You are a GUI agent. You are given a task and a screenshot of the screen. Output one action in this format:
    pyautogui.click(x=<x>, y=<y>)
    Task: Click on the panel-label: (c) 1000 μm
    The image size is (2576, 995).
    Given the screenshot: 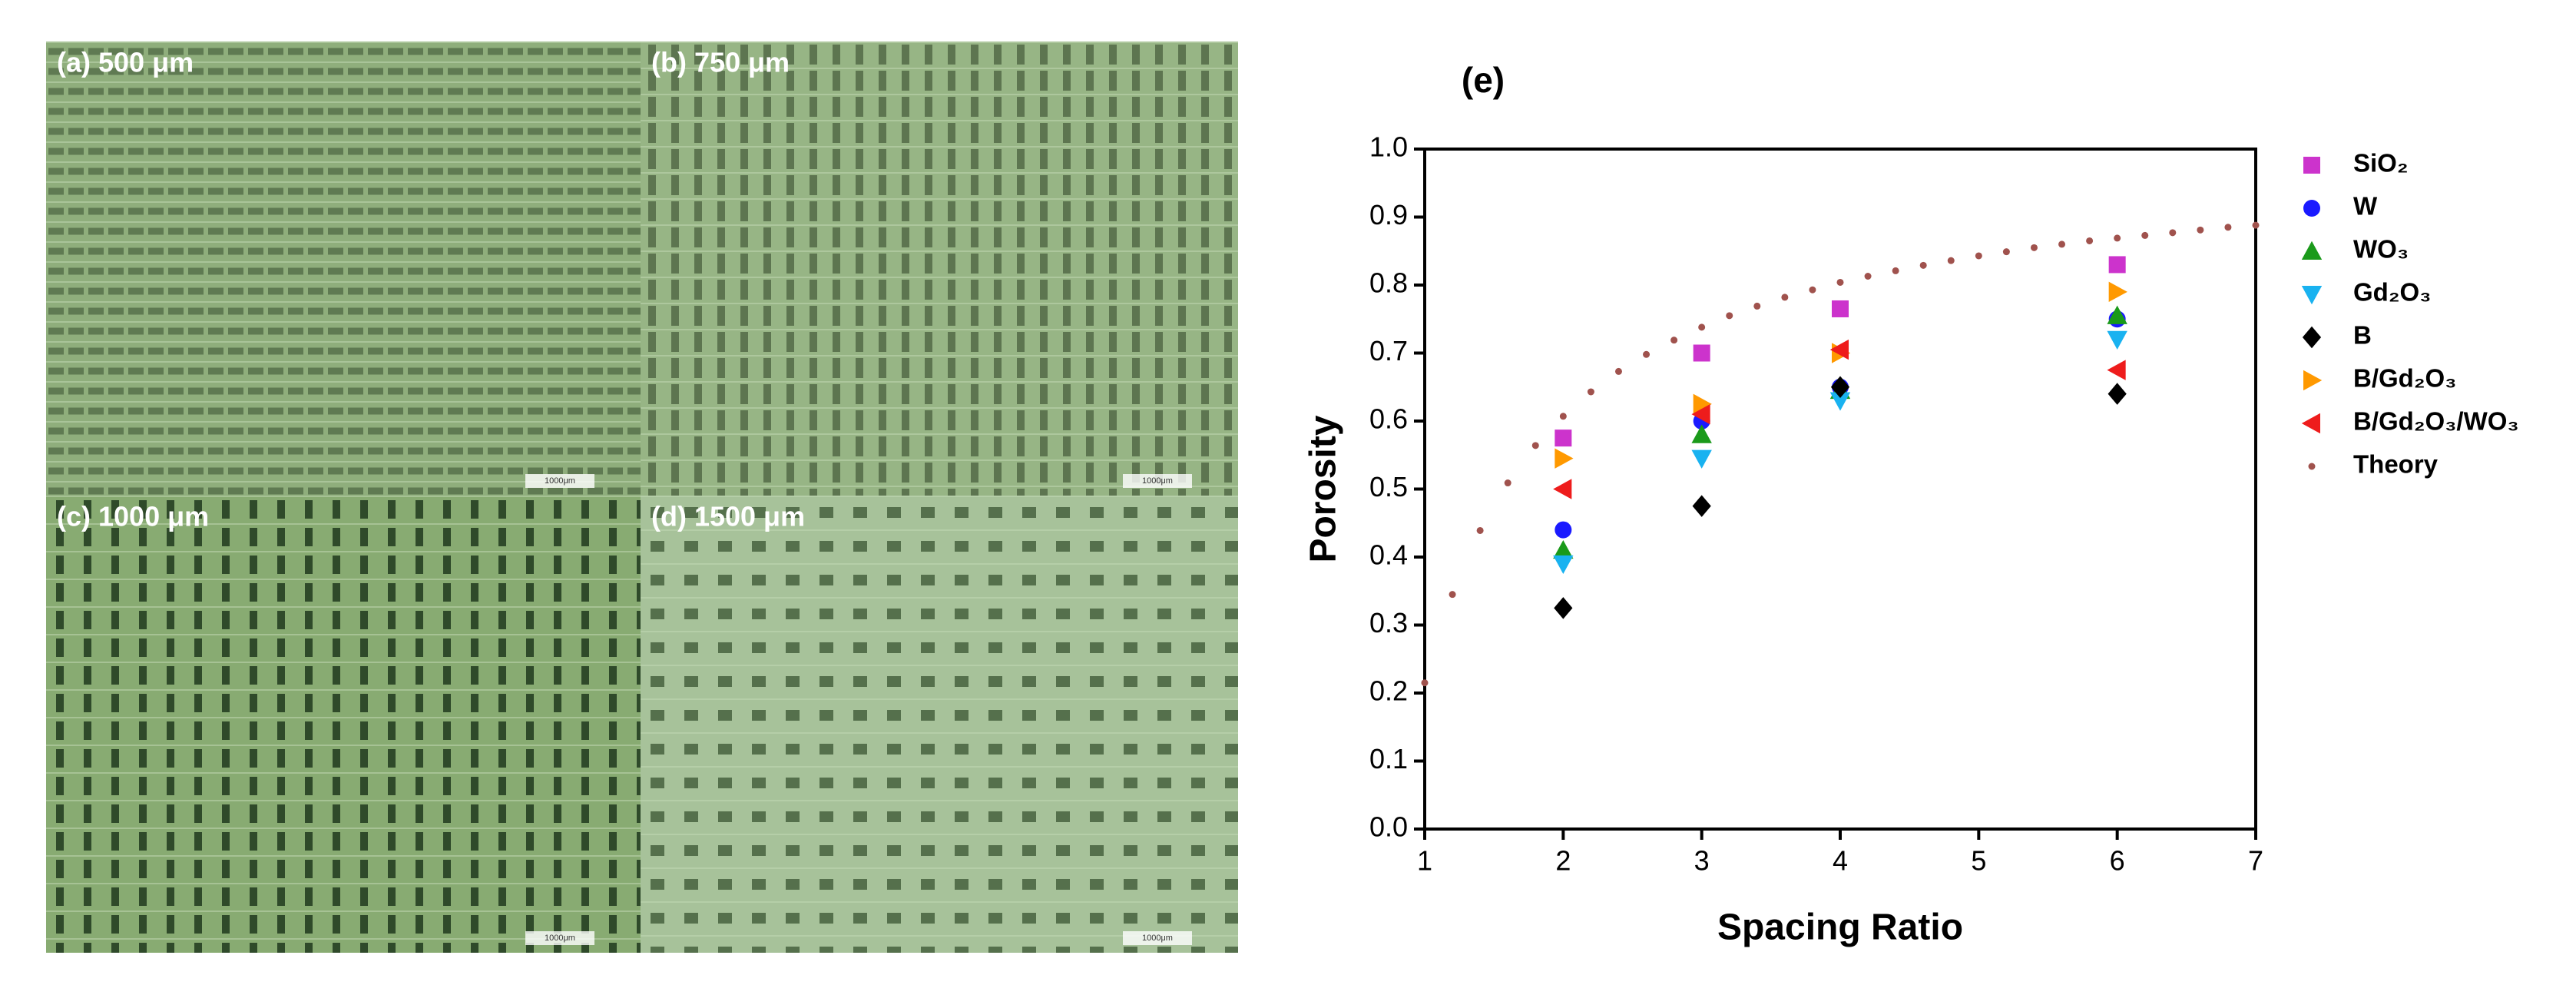 What is the action you would take?
    pyautogui.click(x=133, y=516)
    